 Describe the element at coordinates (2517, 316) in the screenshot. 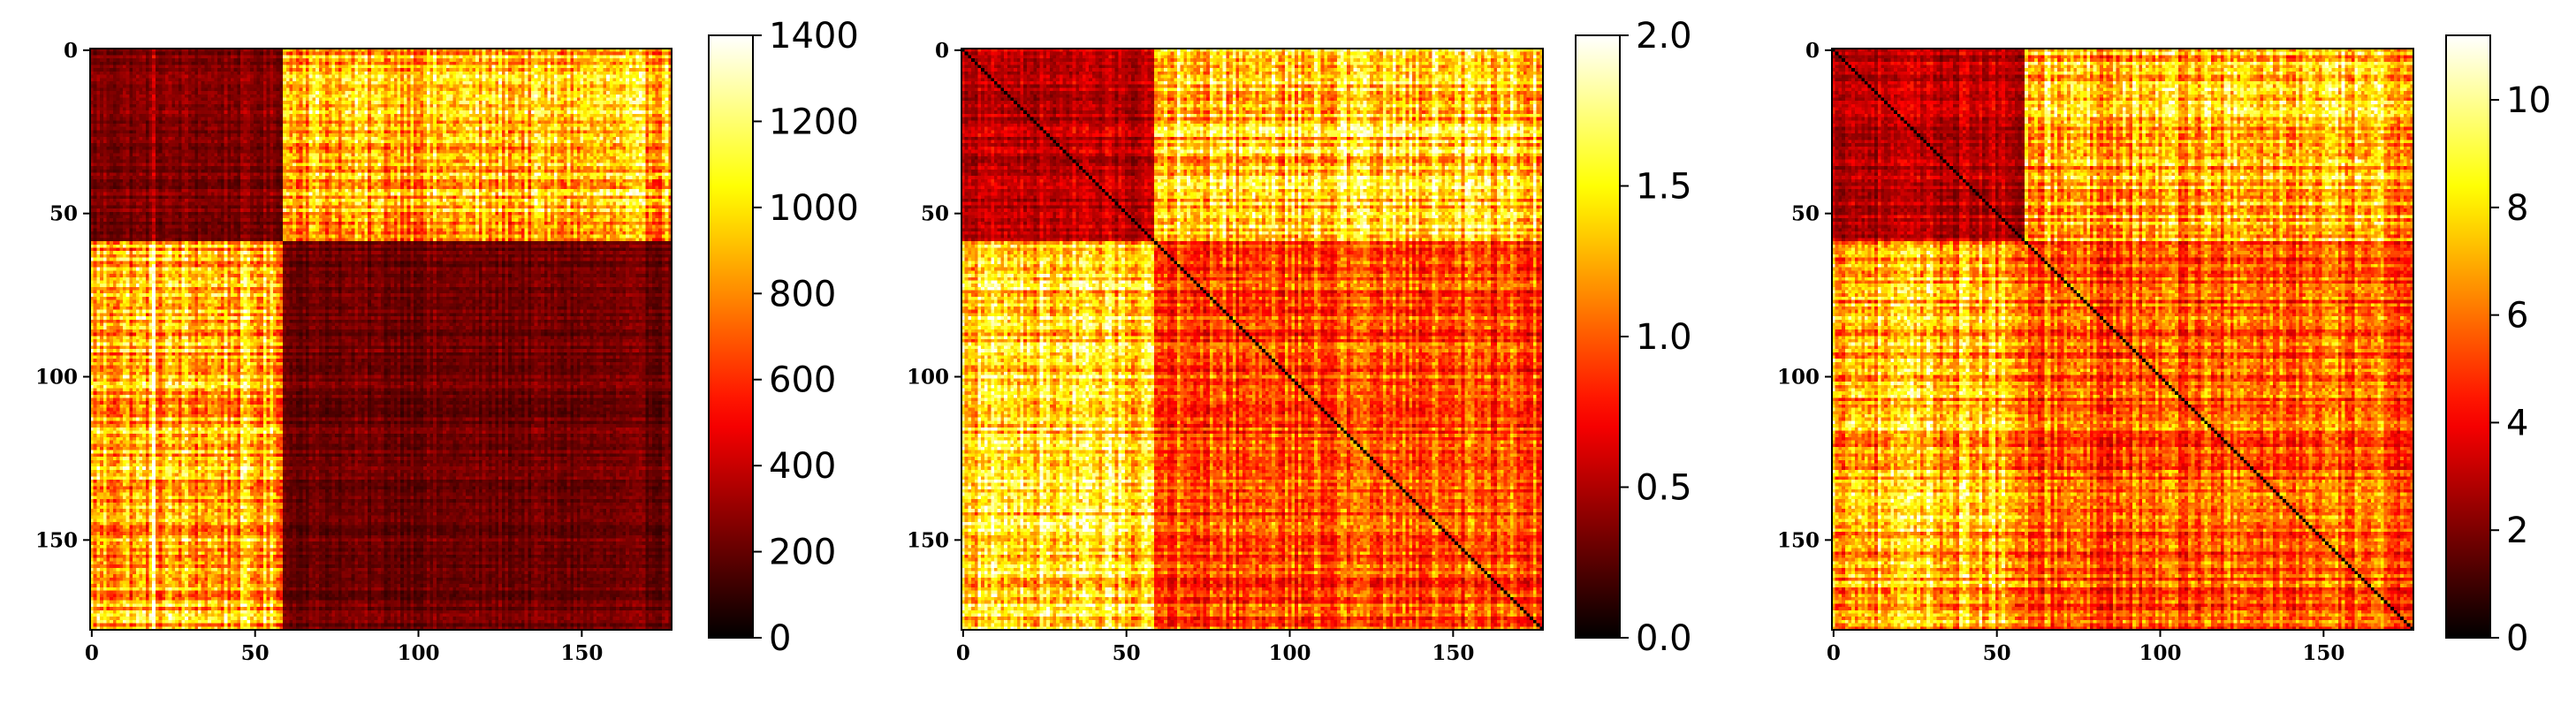

I see `colorbar-tick-label: 6` at that location.